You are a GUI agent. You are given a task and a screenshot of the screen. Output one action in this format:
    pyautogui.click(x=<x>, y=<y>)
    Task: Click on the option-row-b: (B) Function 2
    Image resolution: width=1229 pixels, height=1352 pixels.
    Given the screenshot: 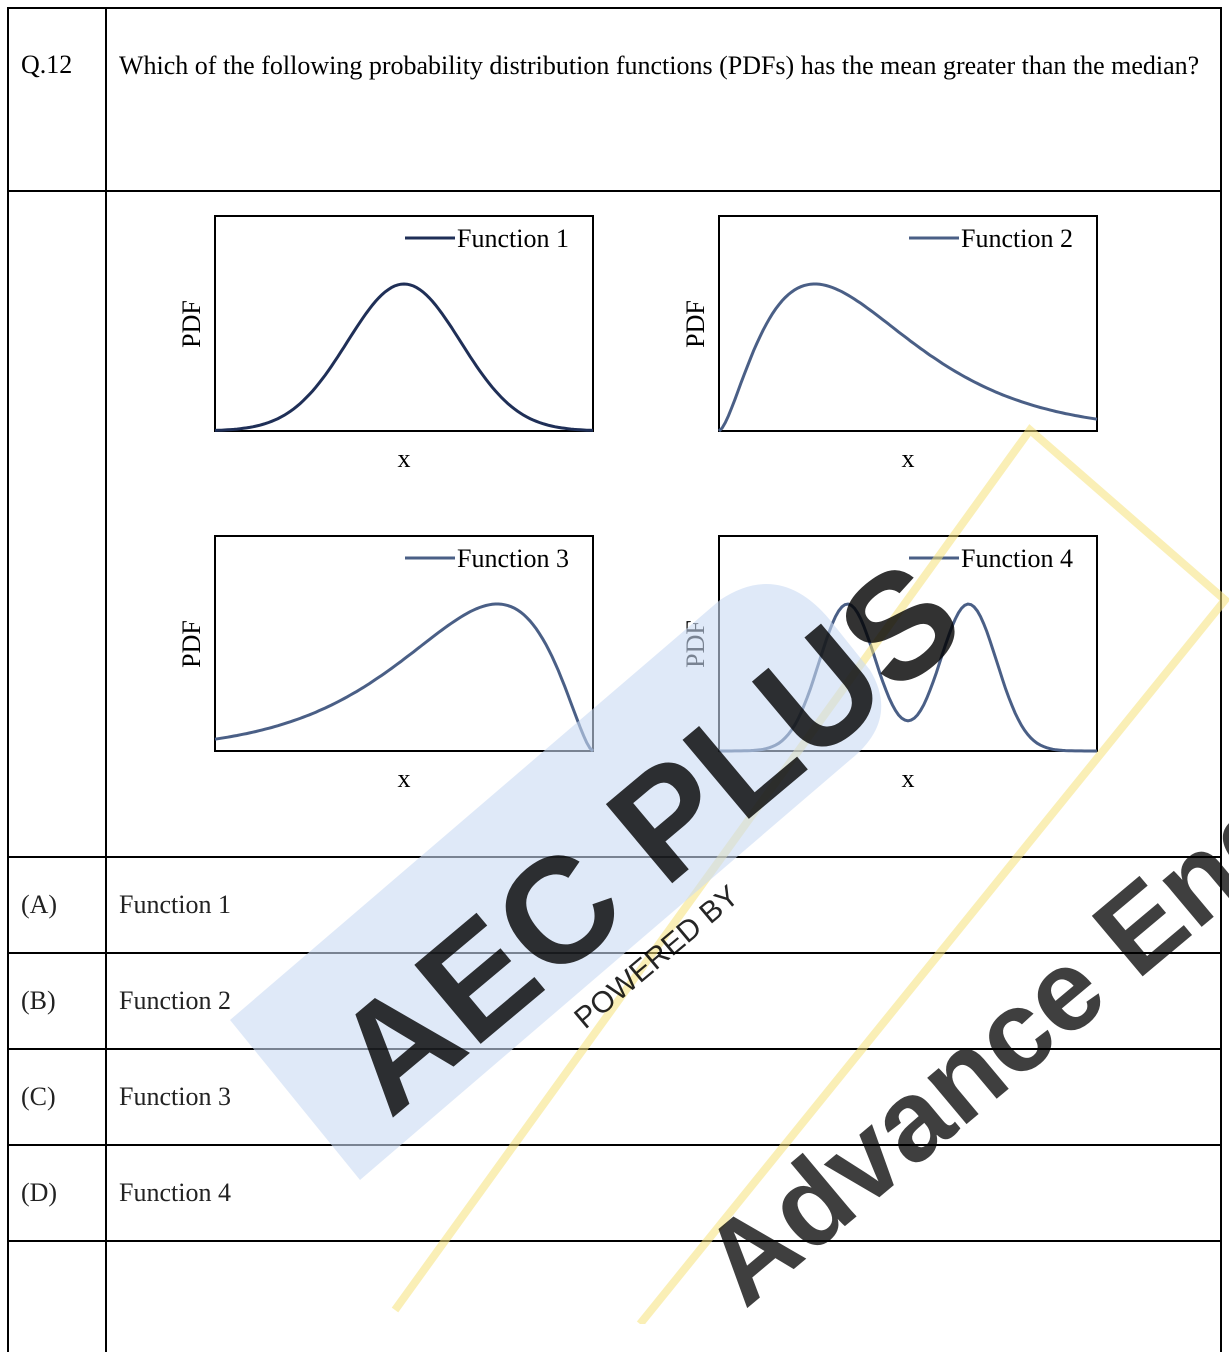 What is the action you would take?
    pyautogui.click(x=614, y=1001)
    